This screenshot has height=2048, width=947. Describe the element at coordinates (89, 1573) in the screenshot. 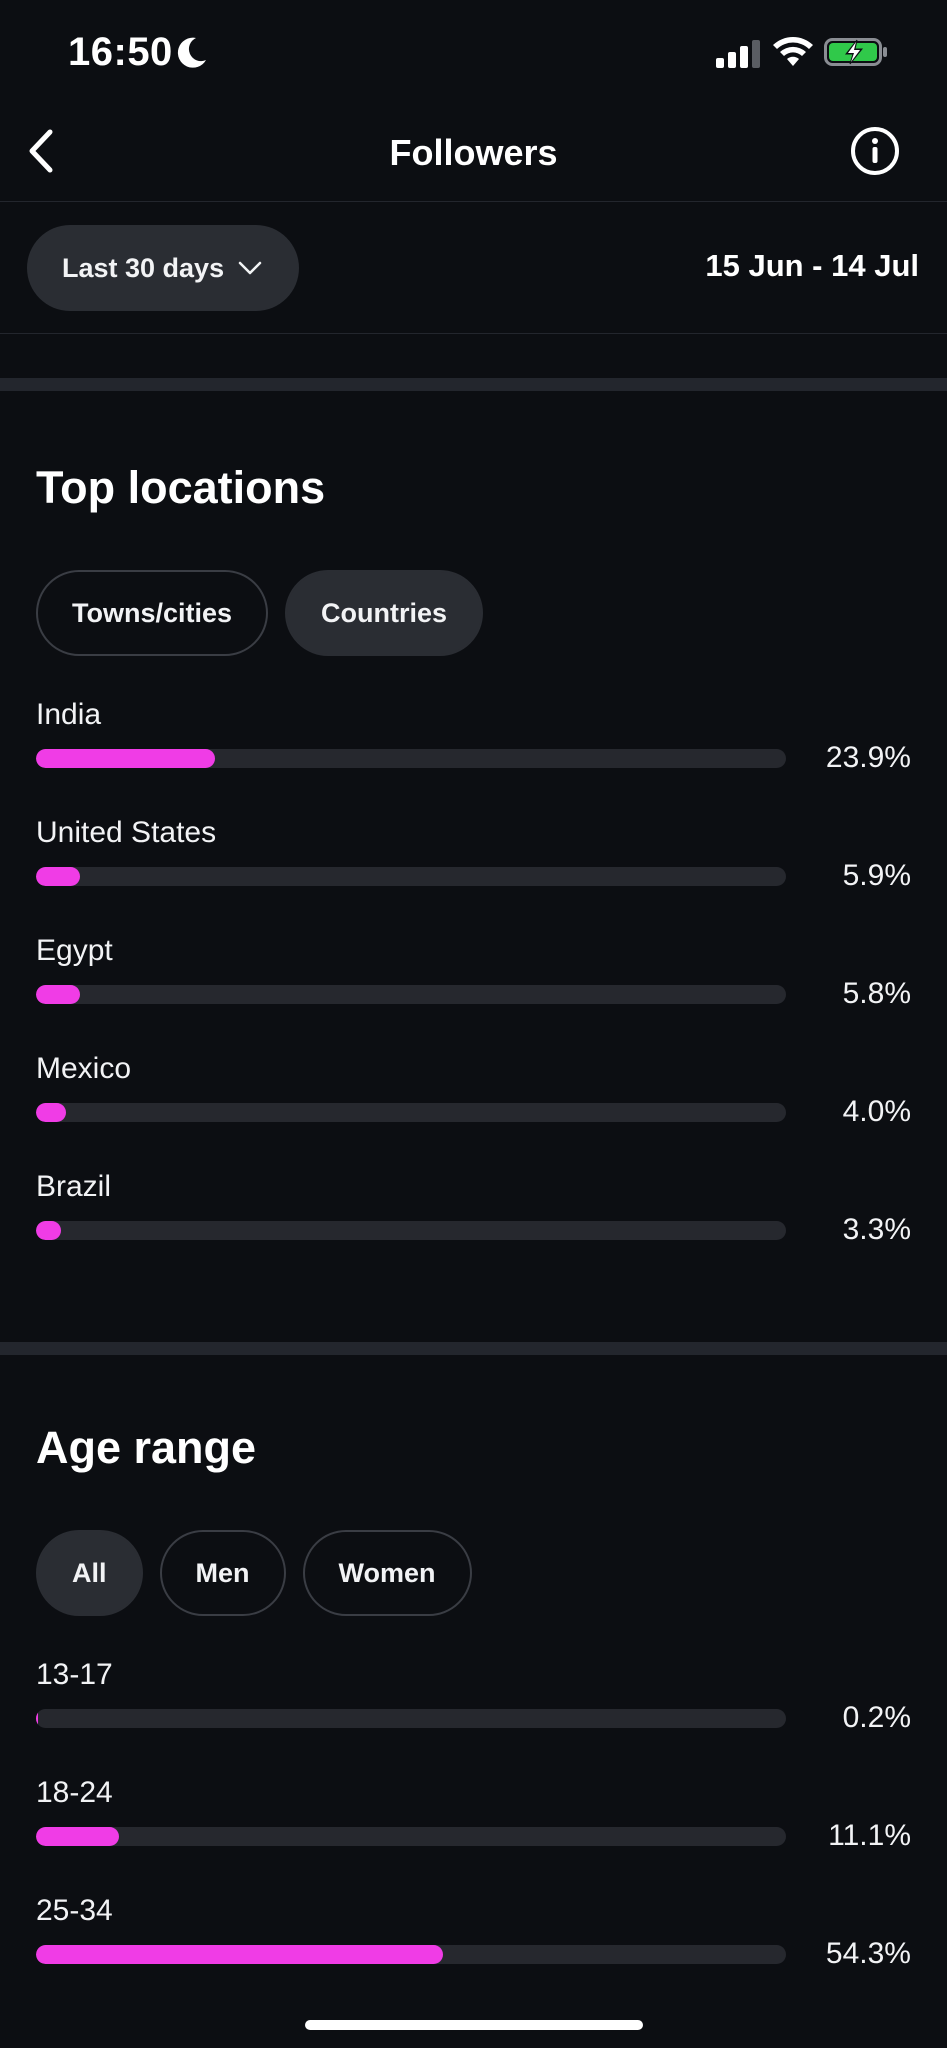

I see `tab-all: All` at that location.